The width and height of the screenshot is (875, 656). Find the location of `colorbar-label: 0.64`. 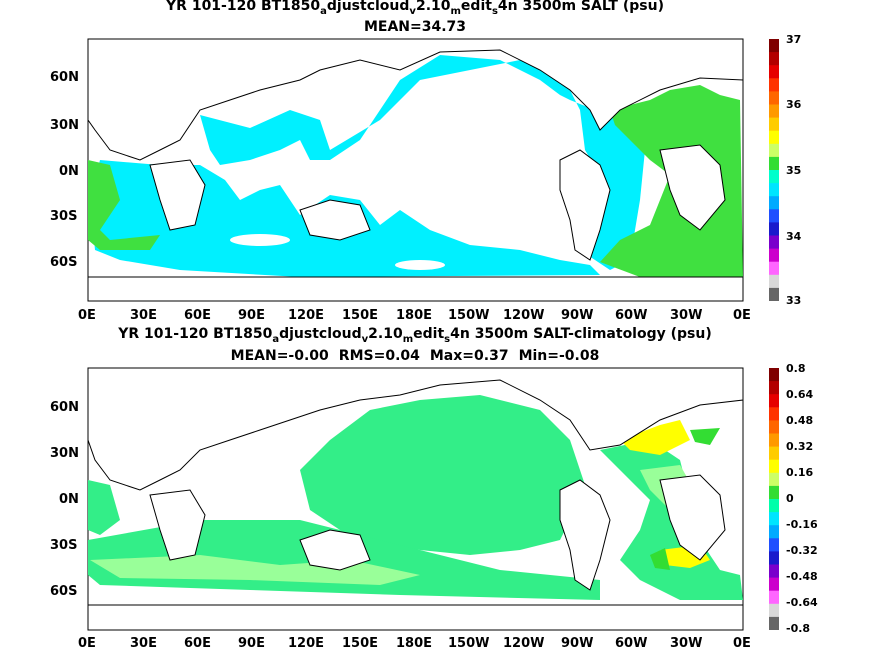

colorbar-label: 0.64 is located at coordinates (800, 394).